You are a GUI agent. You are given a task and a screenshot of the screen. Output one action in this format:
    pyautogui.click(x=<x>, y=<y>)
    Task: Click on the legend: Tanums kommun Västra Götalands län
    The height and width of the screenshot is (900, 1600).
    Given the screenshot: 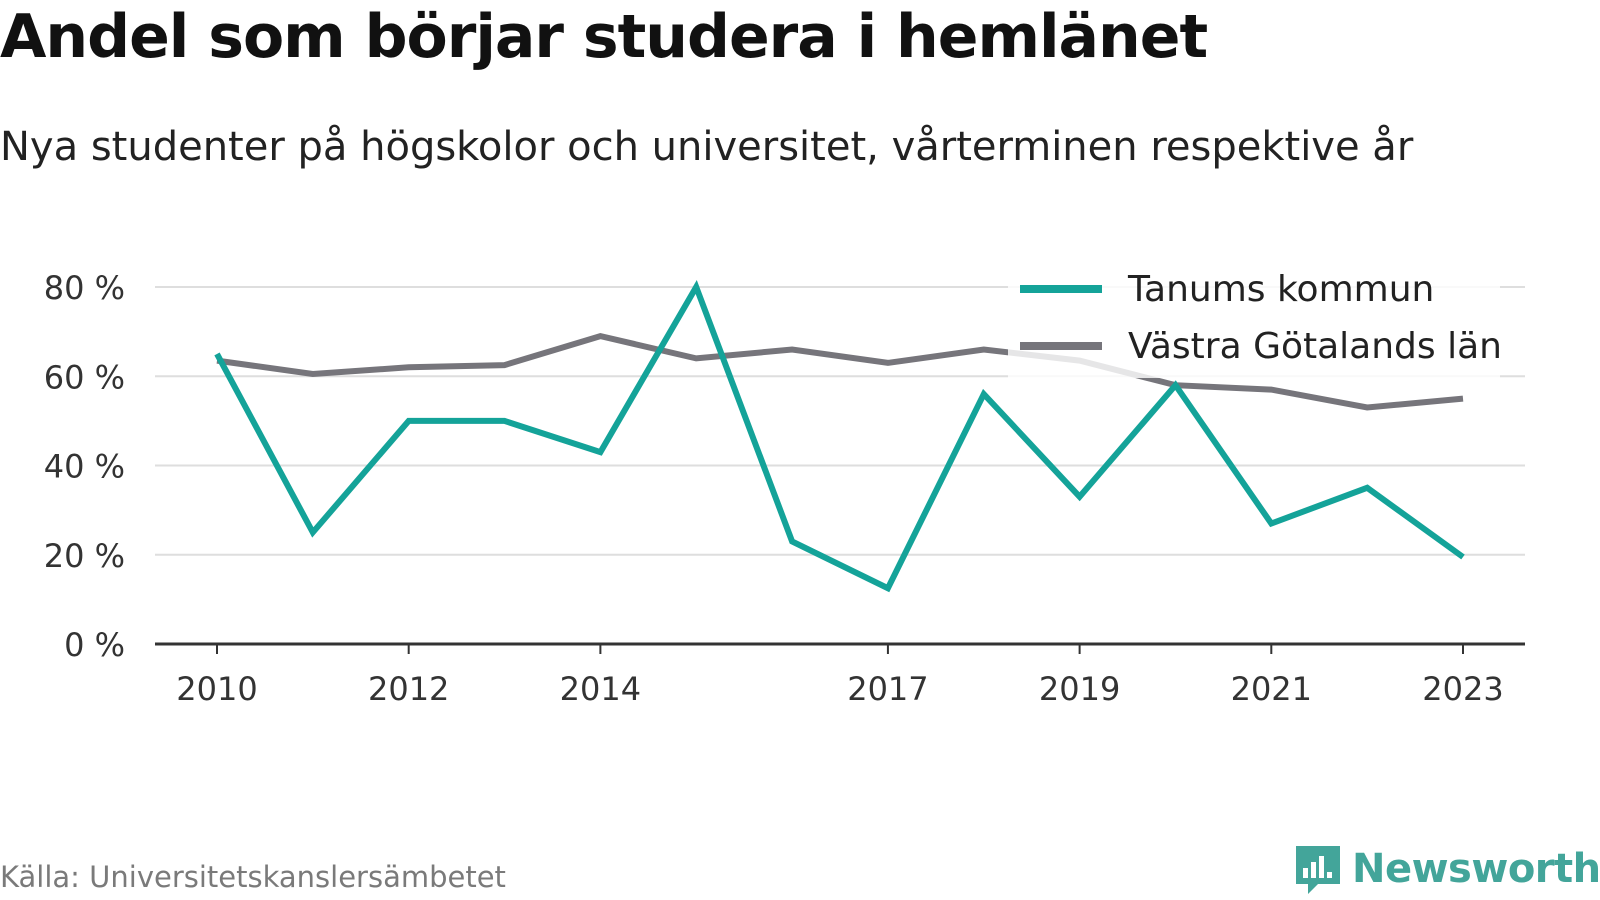 What is the action you would take?
    pyautogui.click(x=1255, y=320)
    